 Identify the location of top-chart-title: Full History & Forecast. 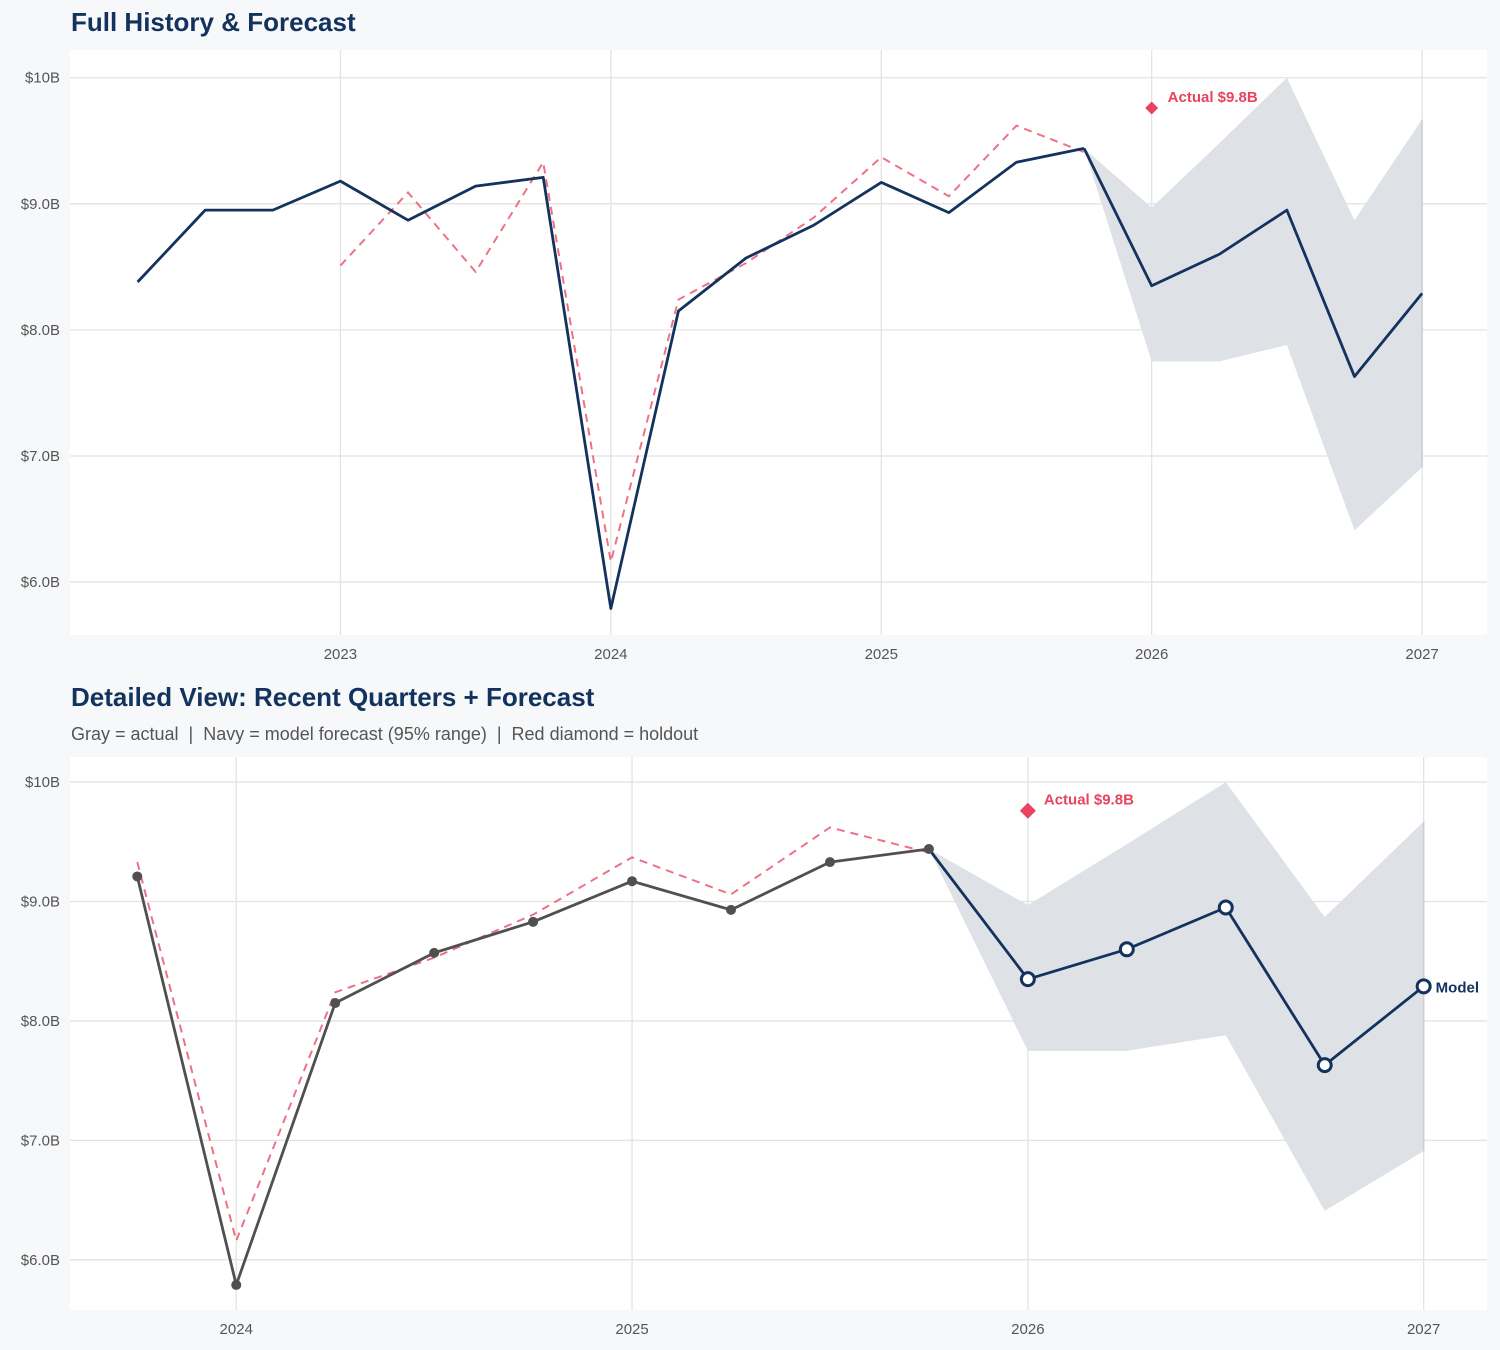
(213, 22).